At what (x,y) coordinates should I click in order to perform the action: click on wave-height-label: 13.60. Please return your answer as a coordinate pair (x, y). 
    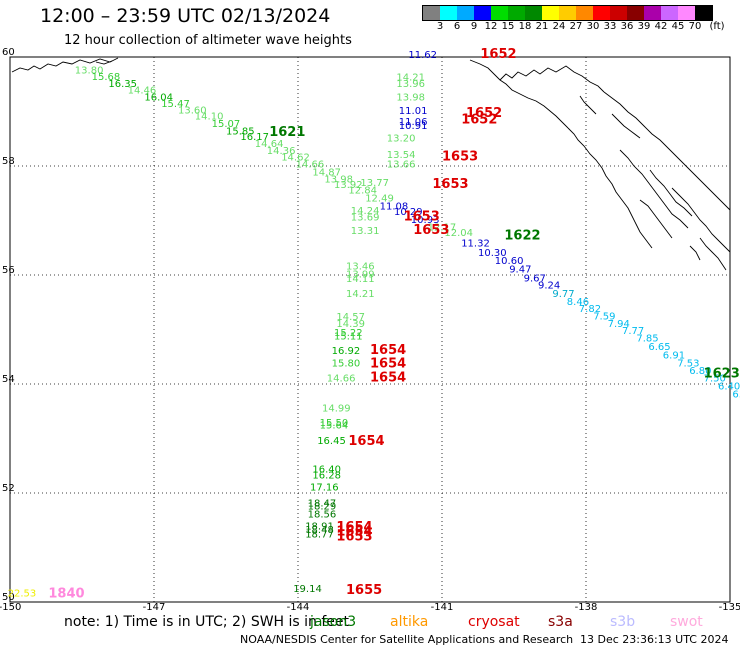
    Looking at the image, I should click on (192, 111).